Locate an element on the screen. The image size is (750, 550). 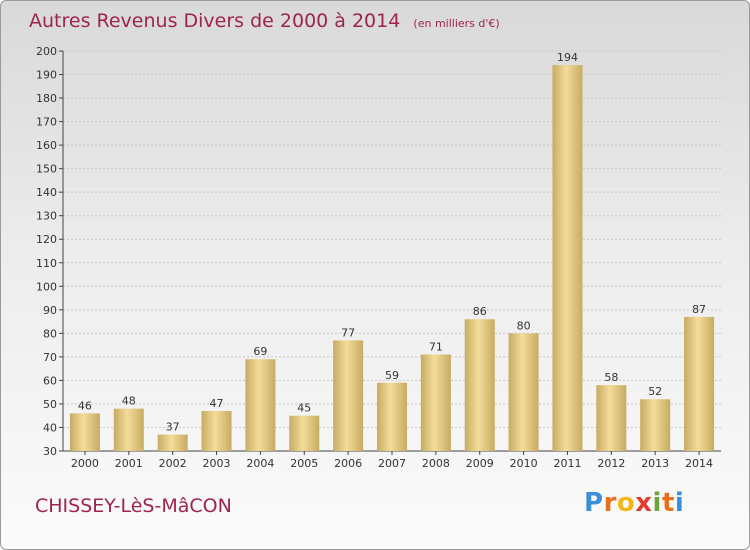
data-label: 71 is located at coordinates (436, 347).